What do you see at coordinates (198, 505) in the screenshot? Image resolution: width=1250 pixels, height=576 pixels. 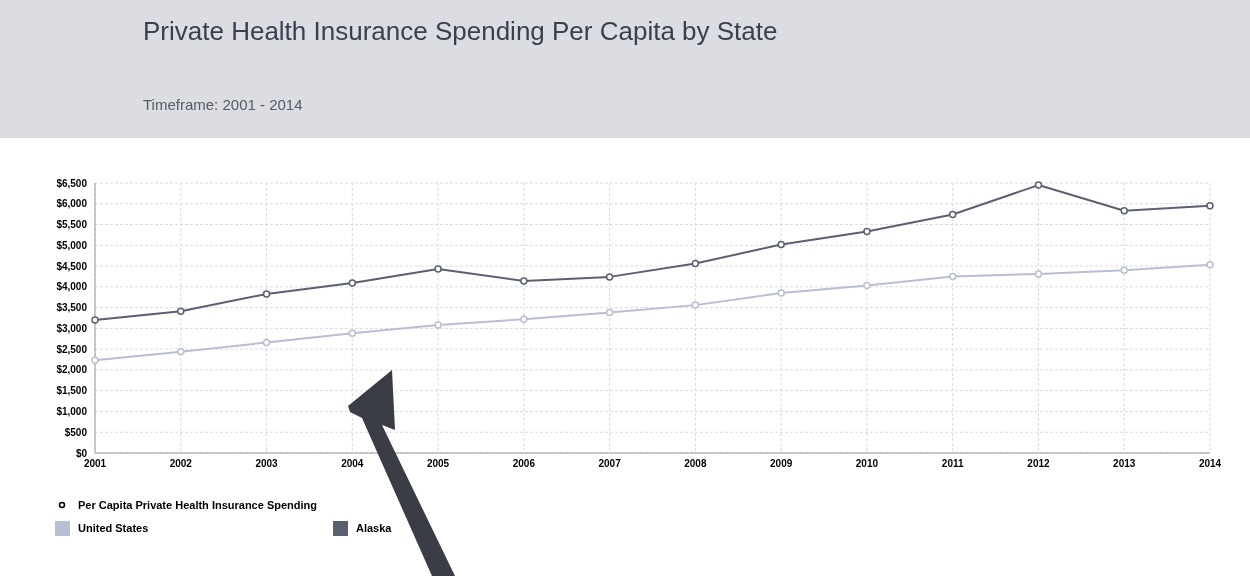 I see `legend-title: Per Capita Private Health Insurance Spending` at bounding box center [198, 505].